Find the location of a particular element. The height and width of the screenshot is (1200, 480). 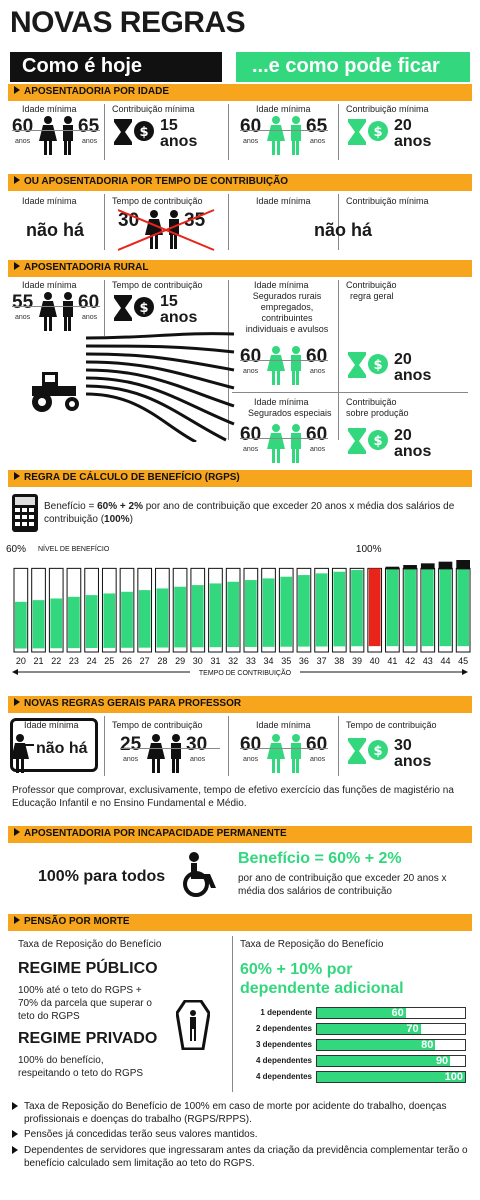

pension-bar-track: 60 is located at coordinates (391, 1013).